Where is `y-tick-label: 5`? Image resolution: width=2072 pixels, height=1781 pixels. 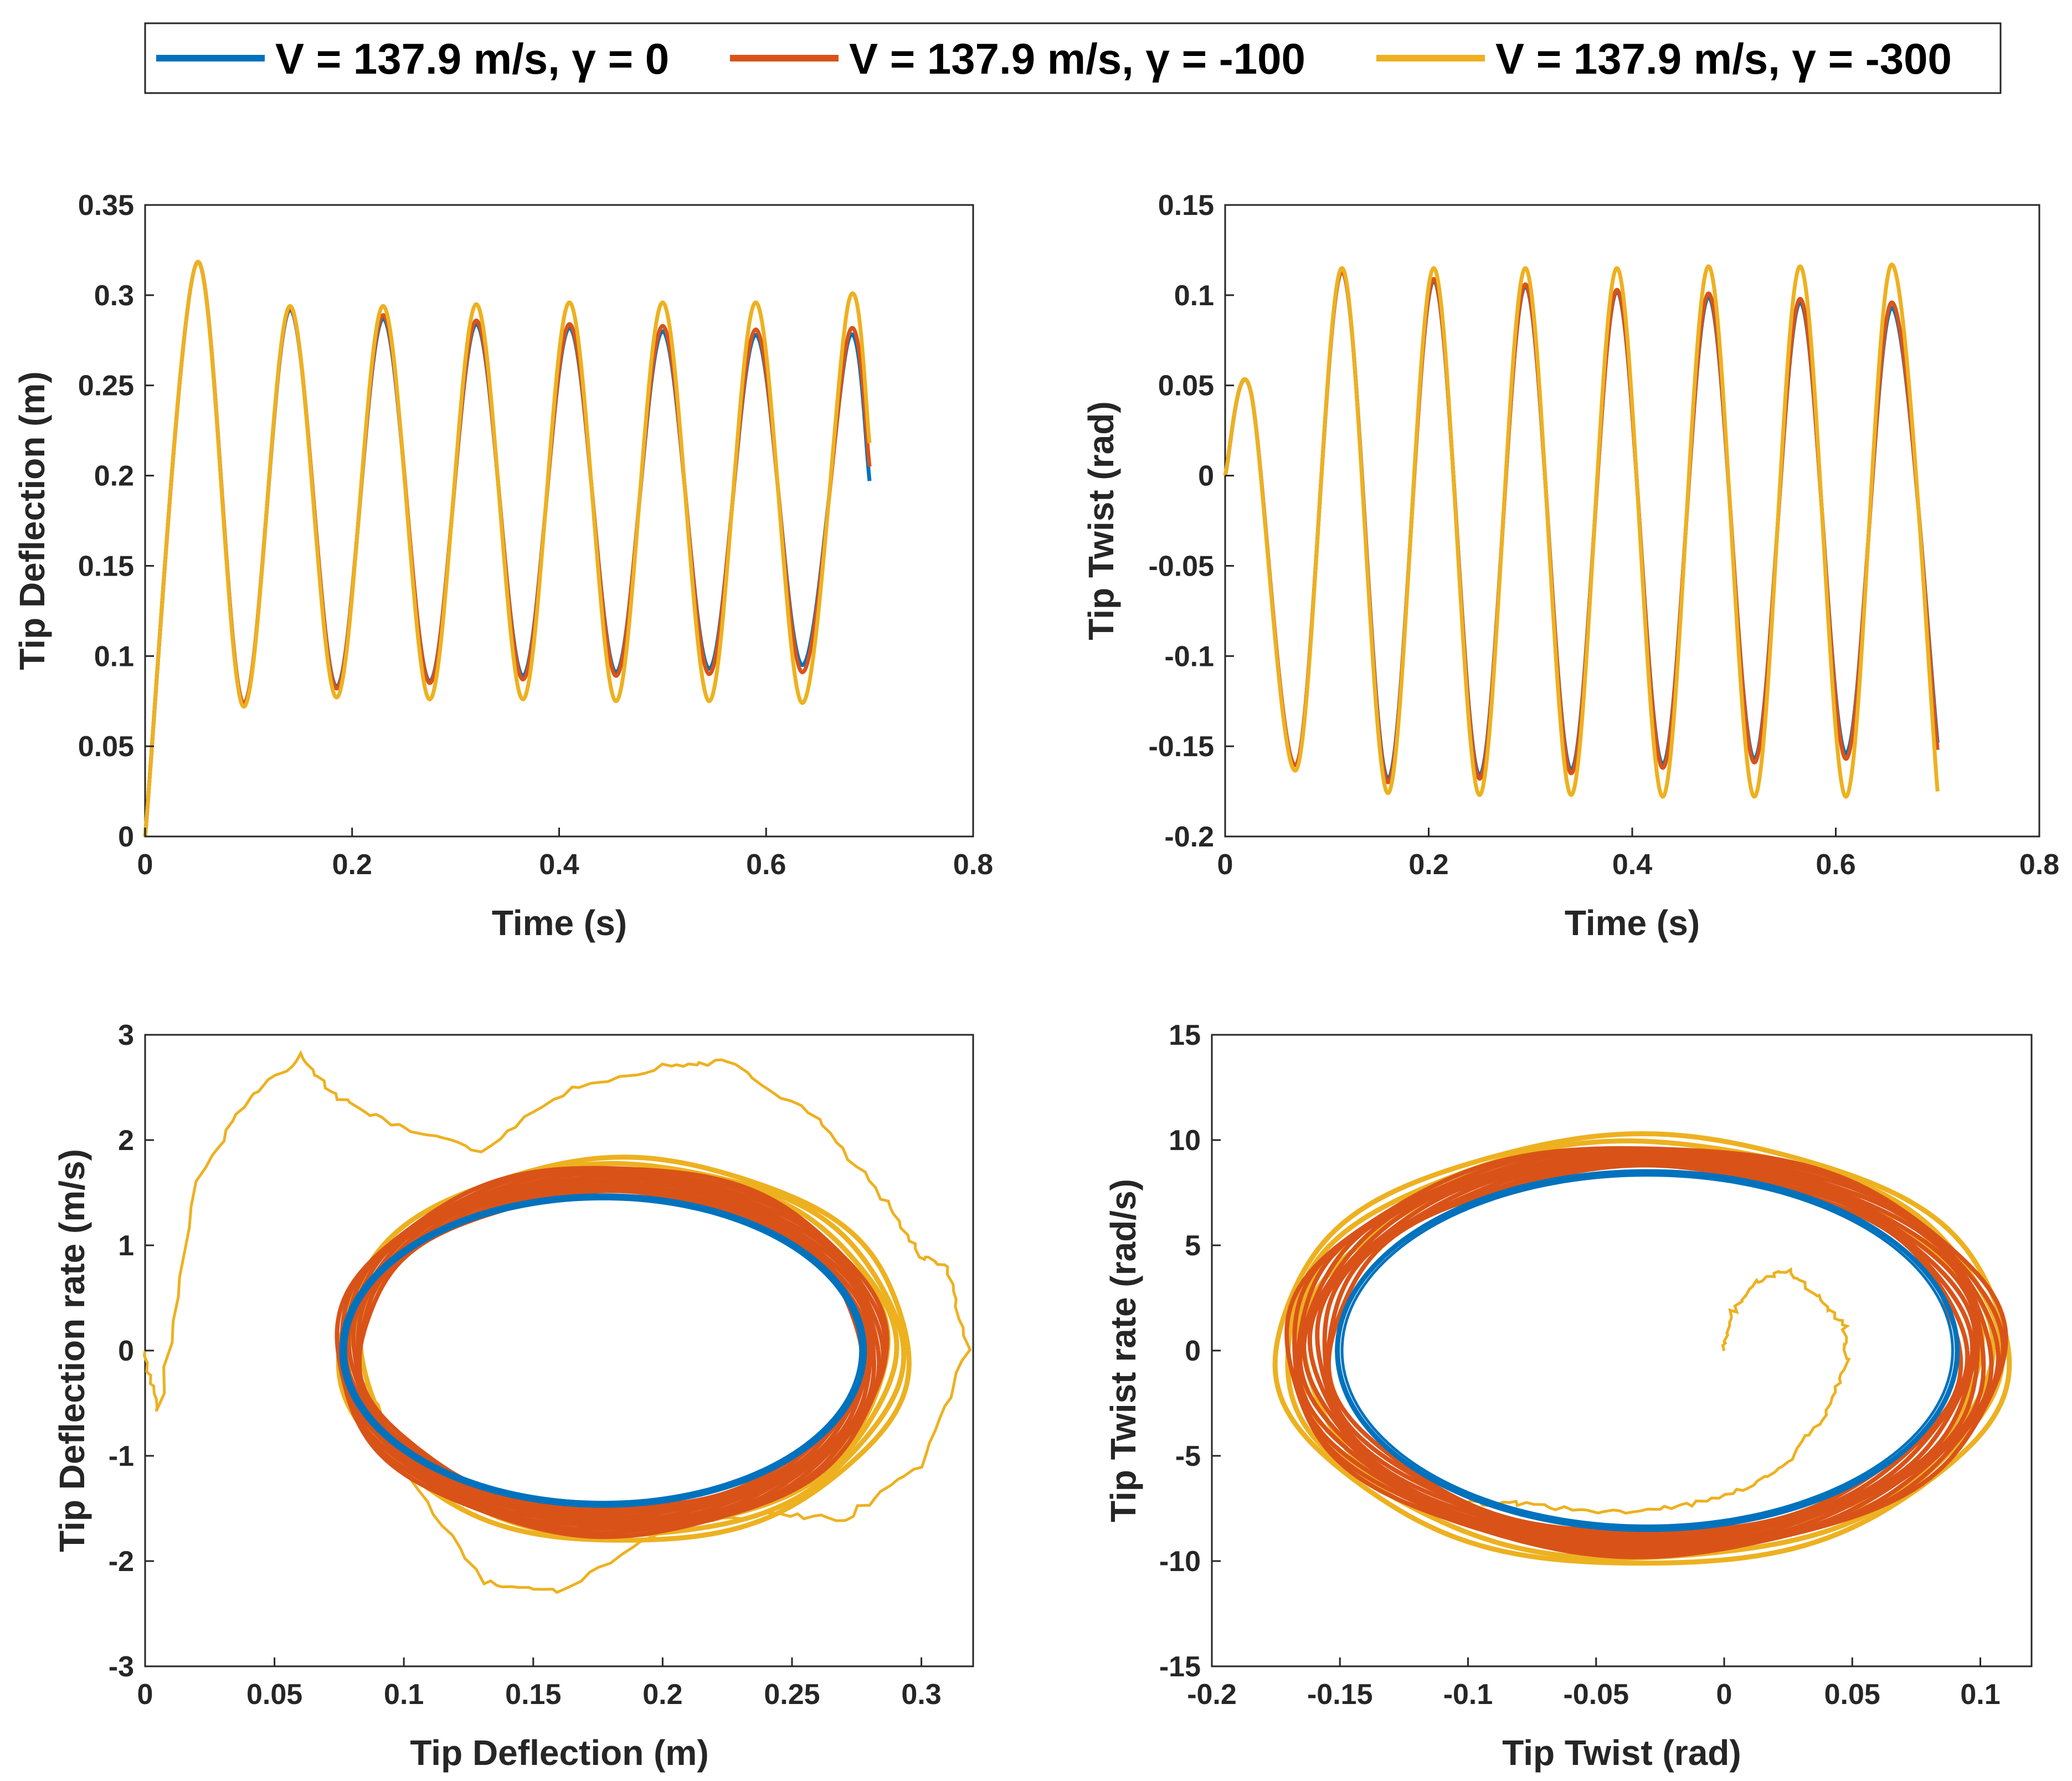 y-tick-label: 5 is located at coordinates (1193, 1246).